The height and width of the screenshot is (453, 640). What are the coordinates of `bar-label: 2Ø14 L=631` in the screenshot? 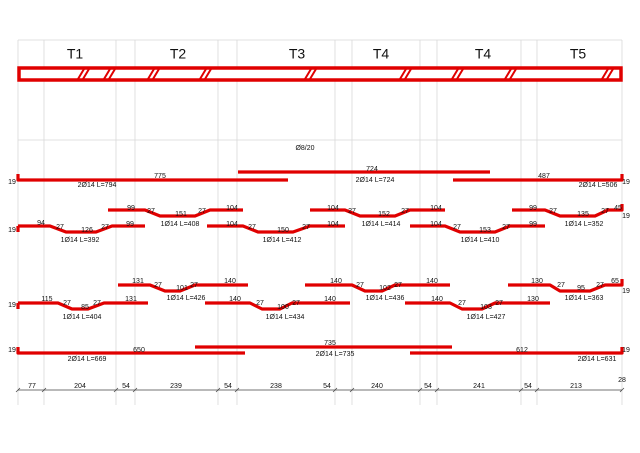 It's located at (597, 359).